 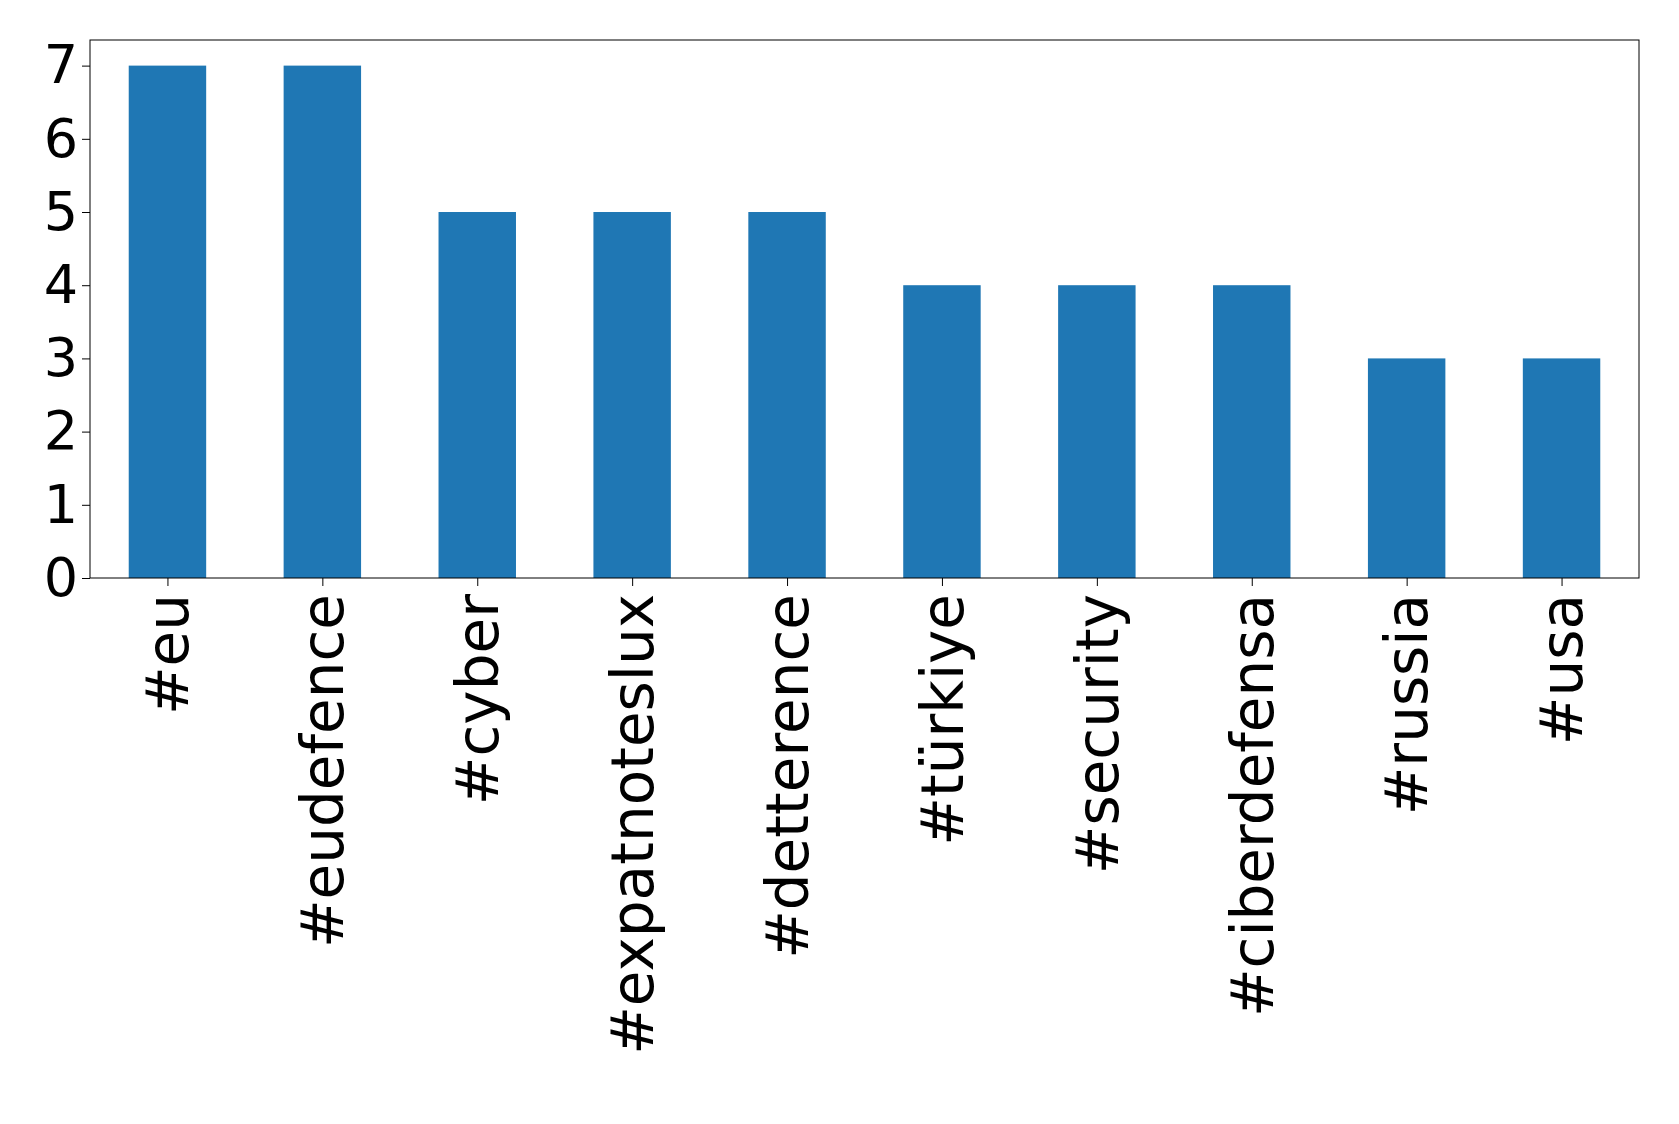 I want to click on y-tick-label: 0, so click(x=60, y=577).